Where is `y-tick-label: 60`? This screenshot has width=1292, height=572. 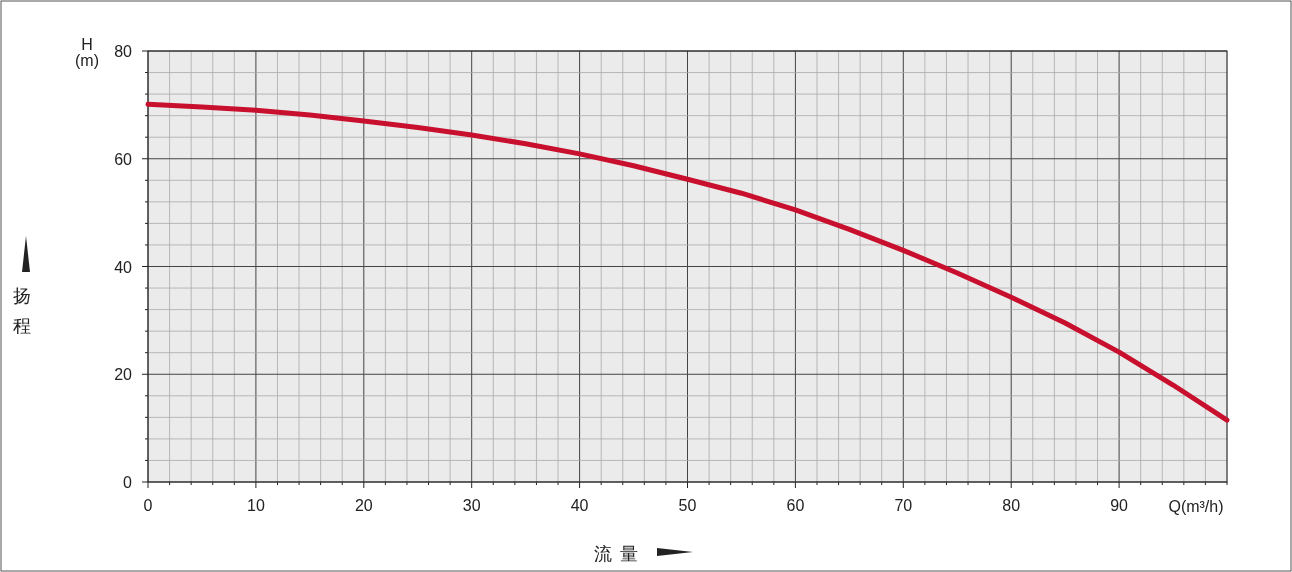
y-tick-label: 60 is located at coordinates (123, 159).